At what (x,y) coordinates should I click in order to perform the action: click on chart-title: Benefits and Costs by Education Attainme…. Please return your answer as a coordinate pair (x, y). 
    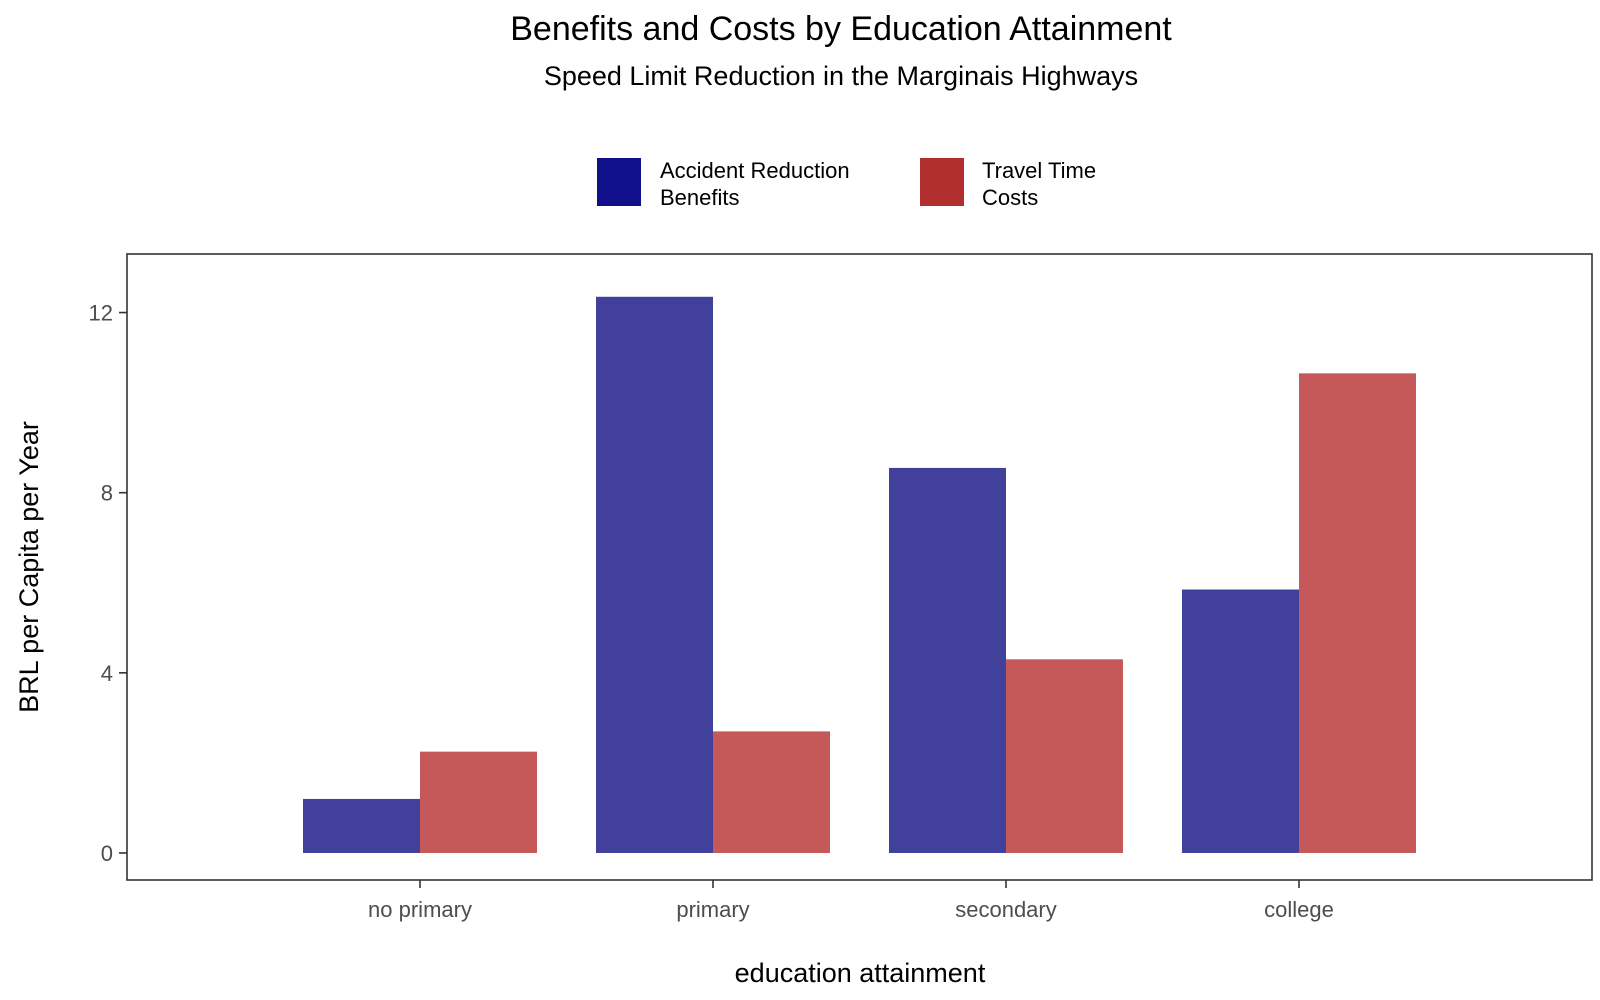
    Looking at the image, I should click on (841, 29).